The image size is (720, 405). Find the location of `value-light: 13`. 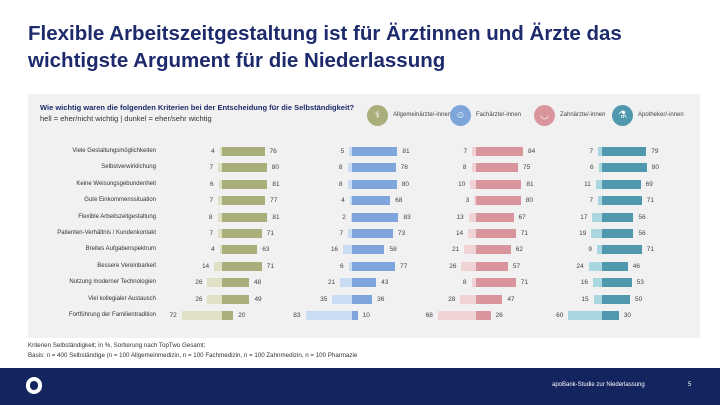

value-light: 13 is located at coordinates (460, 217).